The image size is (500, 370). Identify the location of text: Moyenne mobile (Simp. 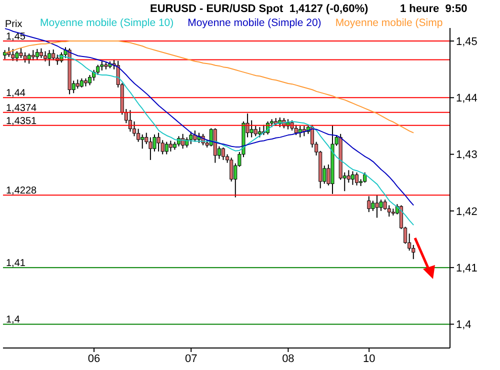
(389, 23).